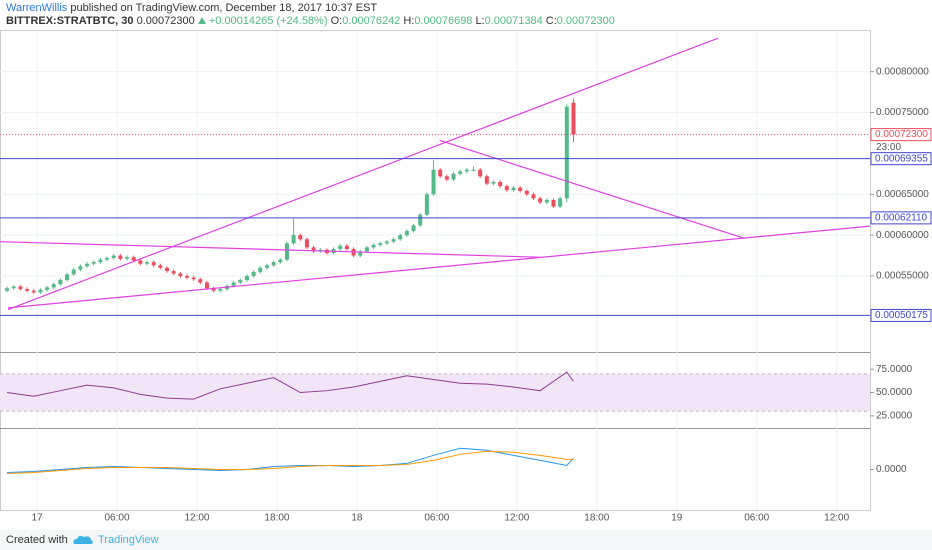  What do you see at coordinates (894, 369) in the screenshot?
I see `rsi-tick-label: 75.0000` at bounding box center [894, 369].